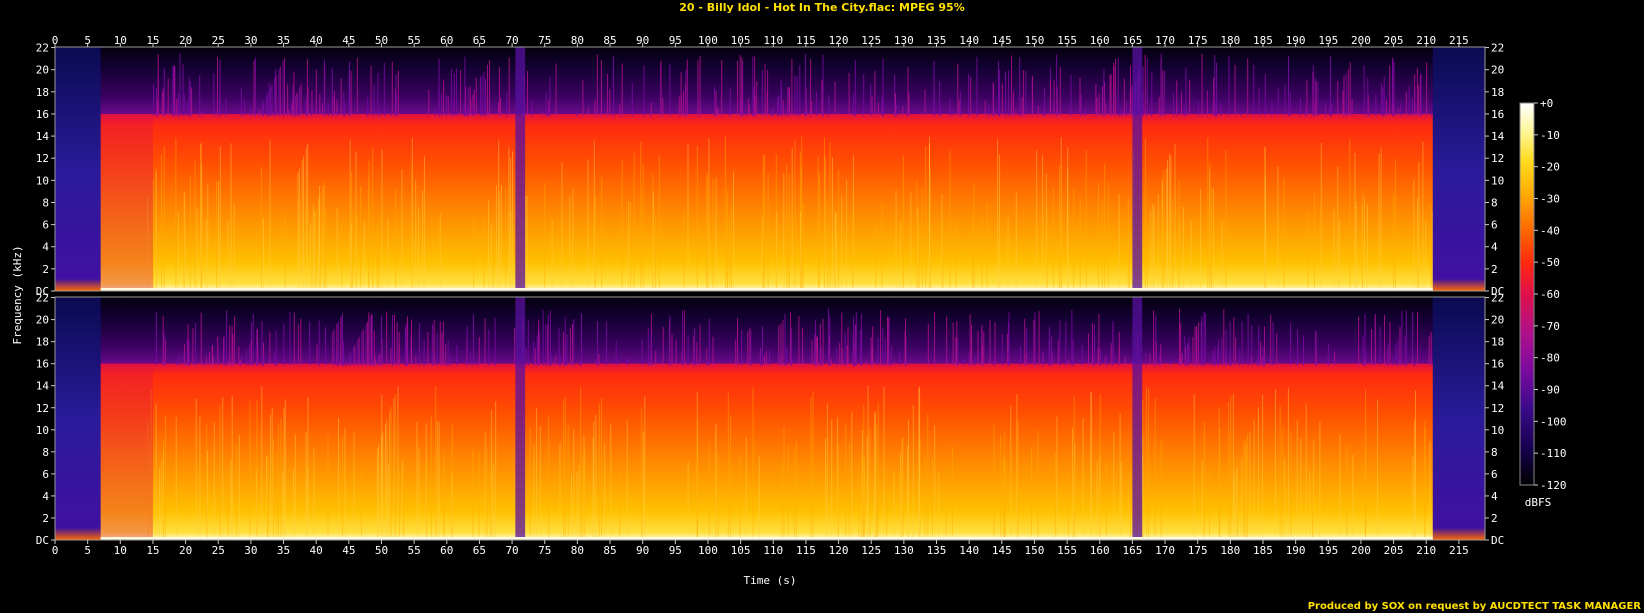  Describe the element at coordinates (45, 474) in the screenshot. I see `y-tick-label-left: 6` at that location.